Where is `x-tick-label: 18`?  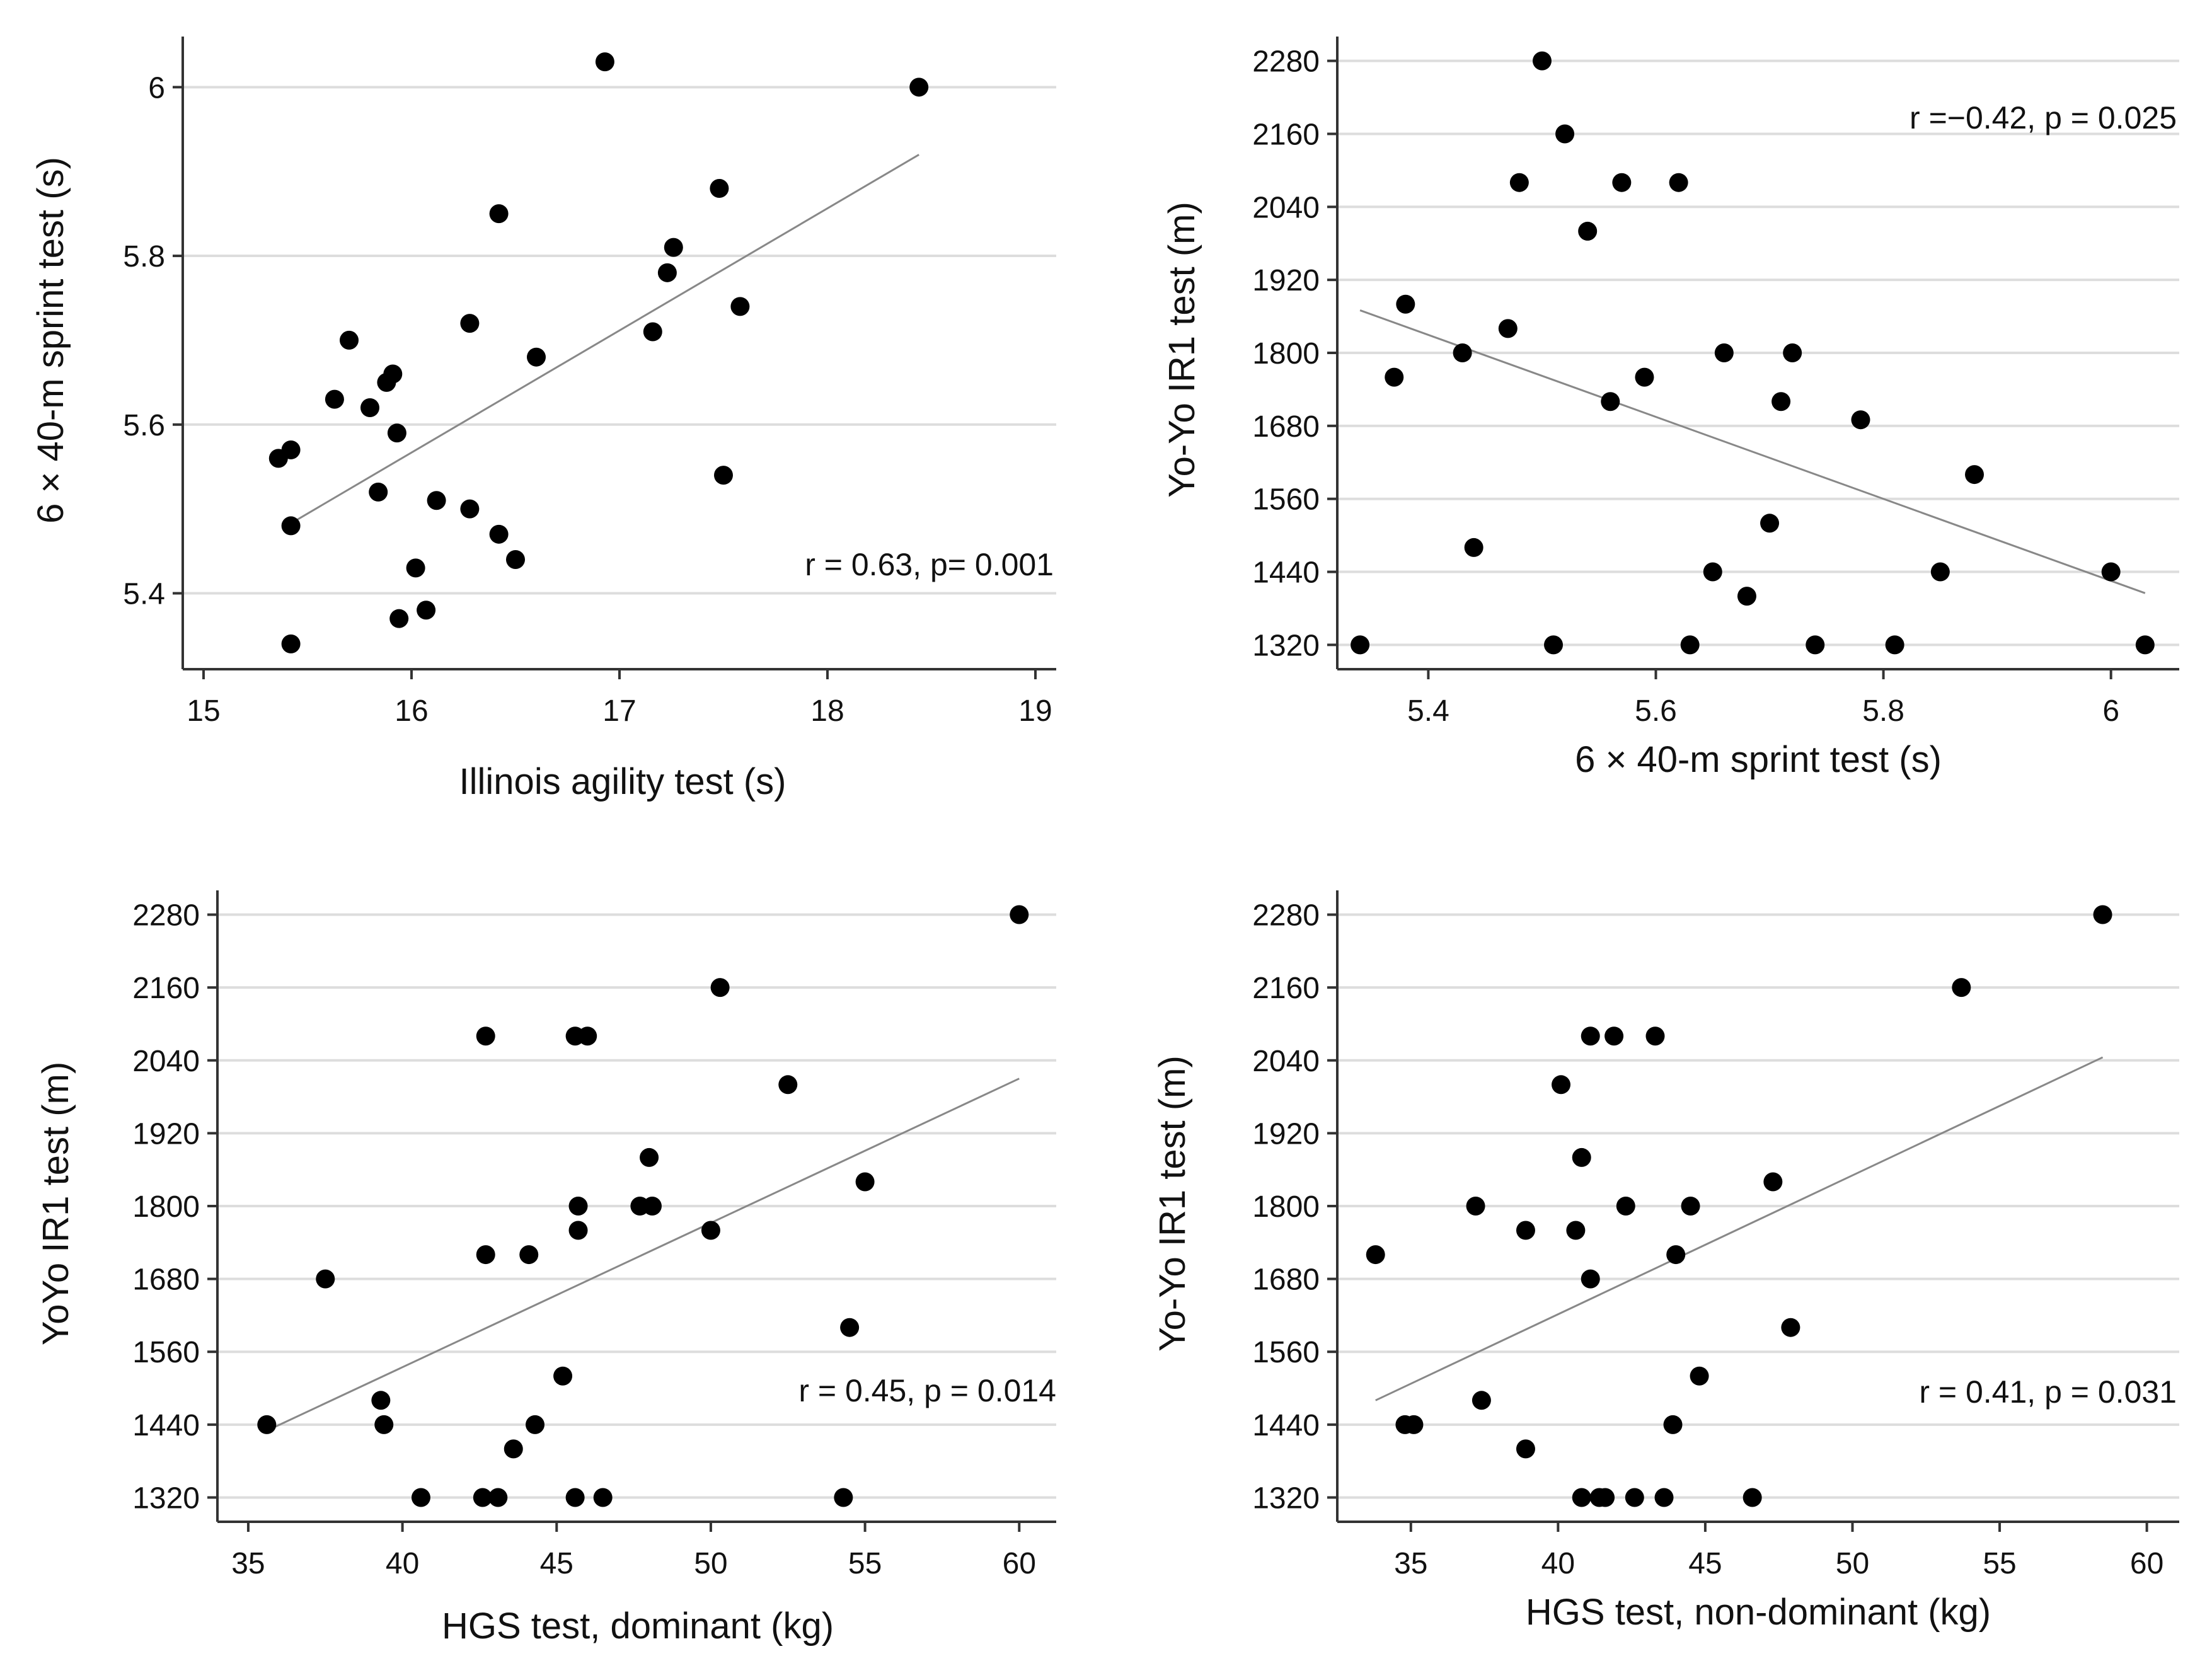 x-tick-label: 18 is located at coordinates (827, 711).